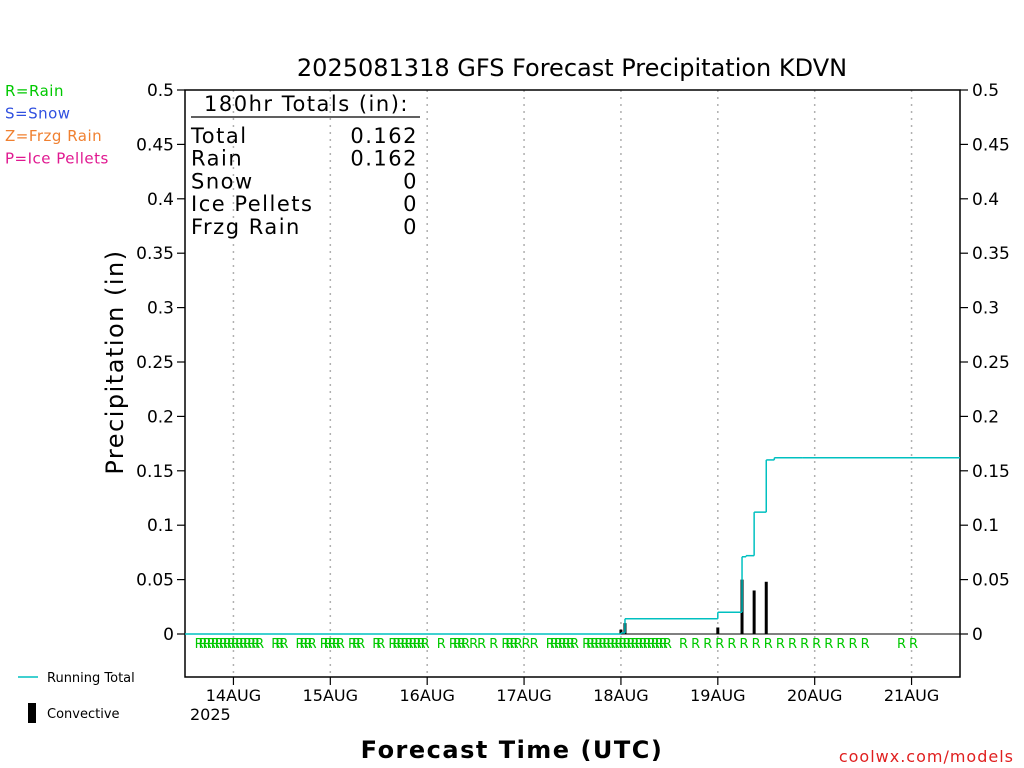 The height and width of the screenshot is (768, 1024). Describe the element at coordinates (985, 309) in the screenshot. I see `y-tick-label-right: 0.3` at that location.